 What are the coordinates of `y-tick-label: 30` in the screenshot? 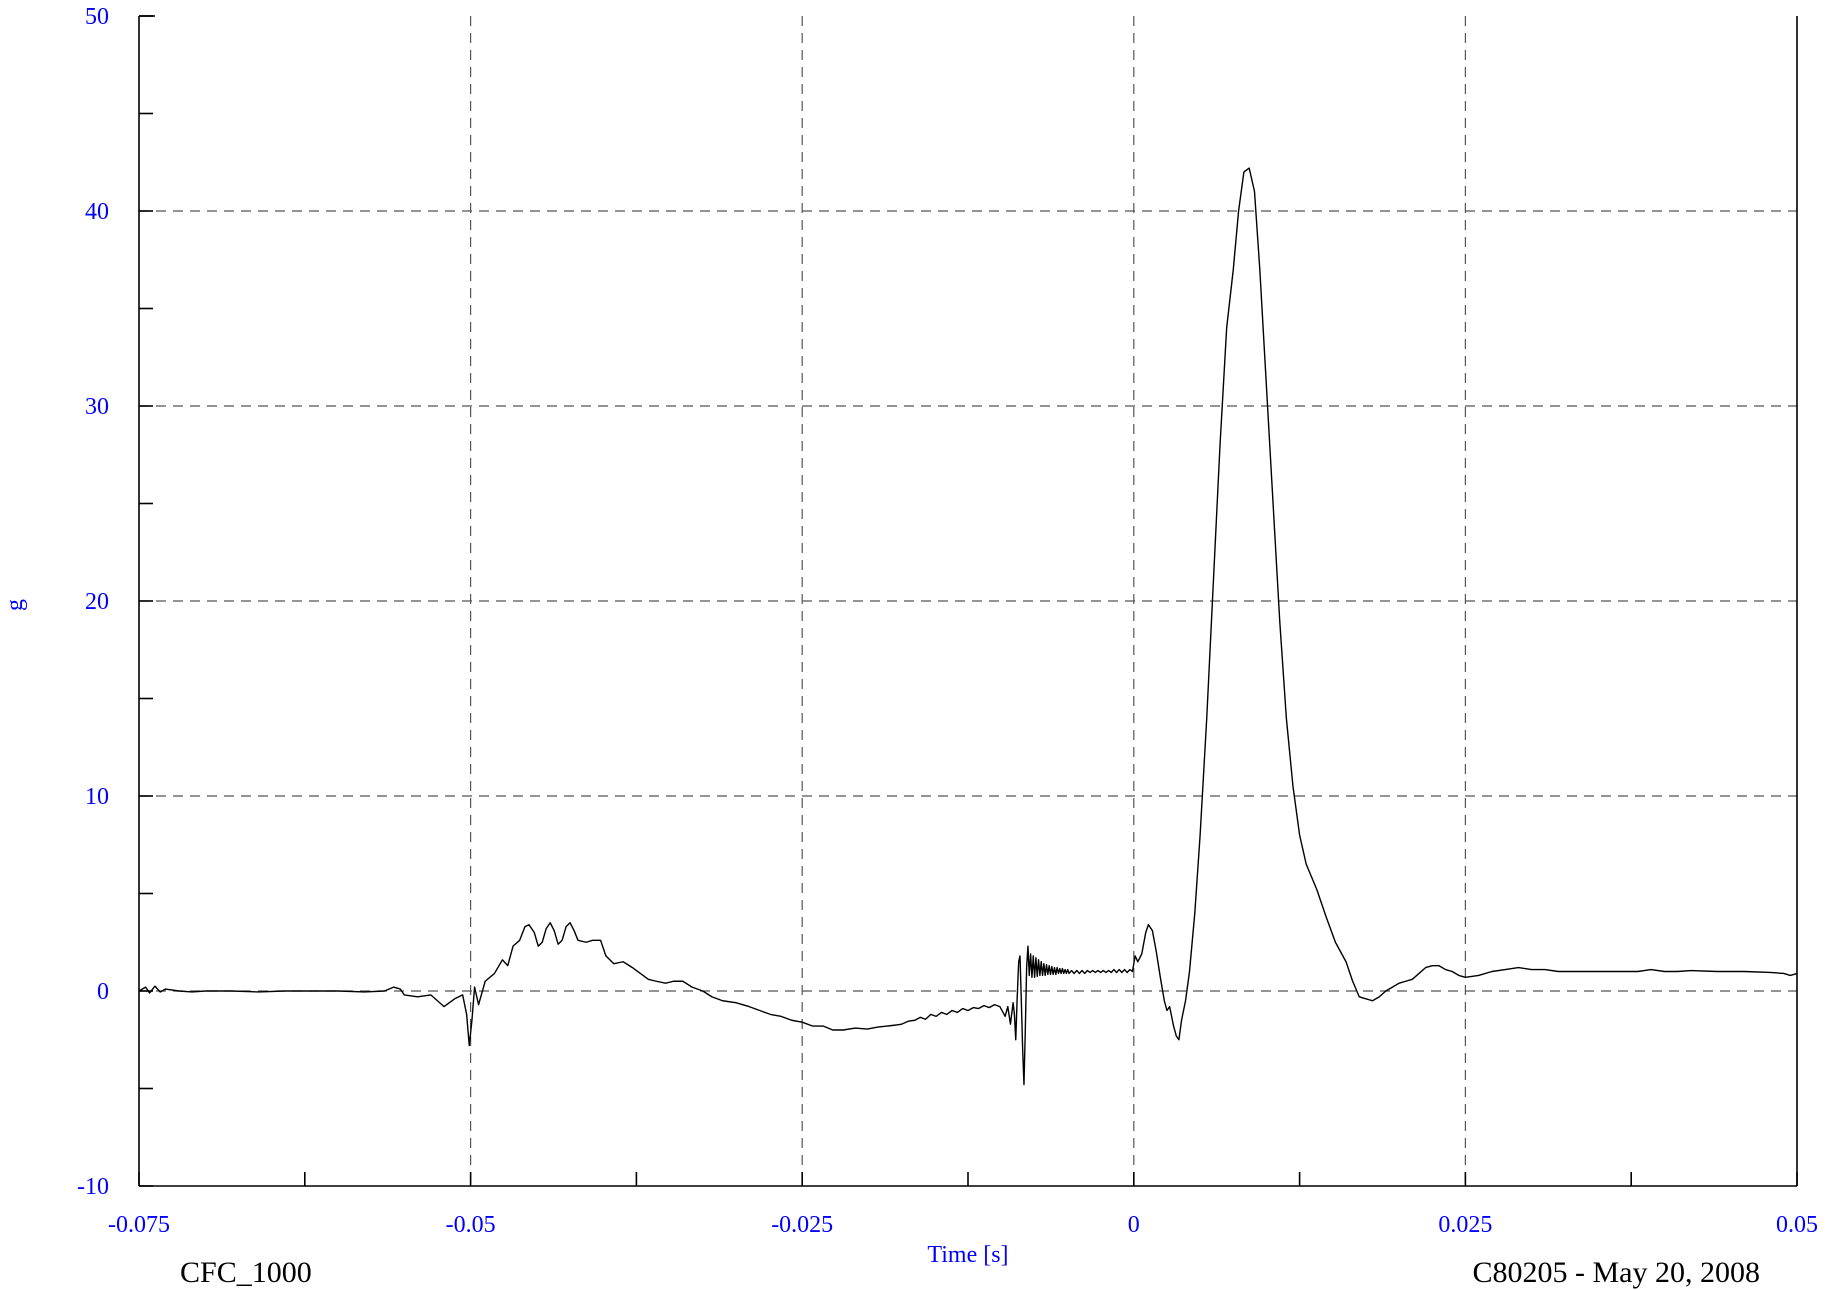 It's located at (97, 407).